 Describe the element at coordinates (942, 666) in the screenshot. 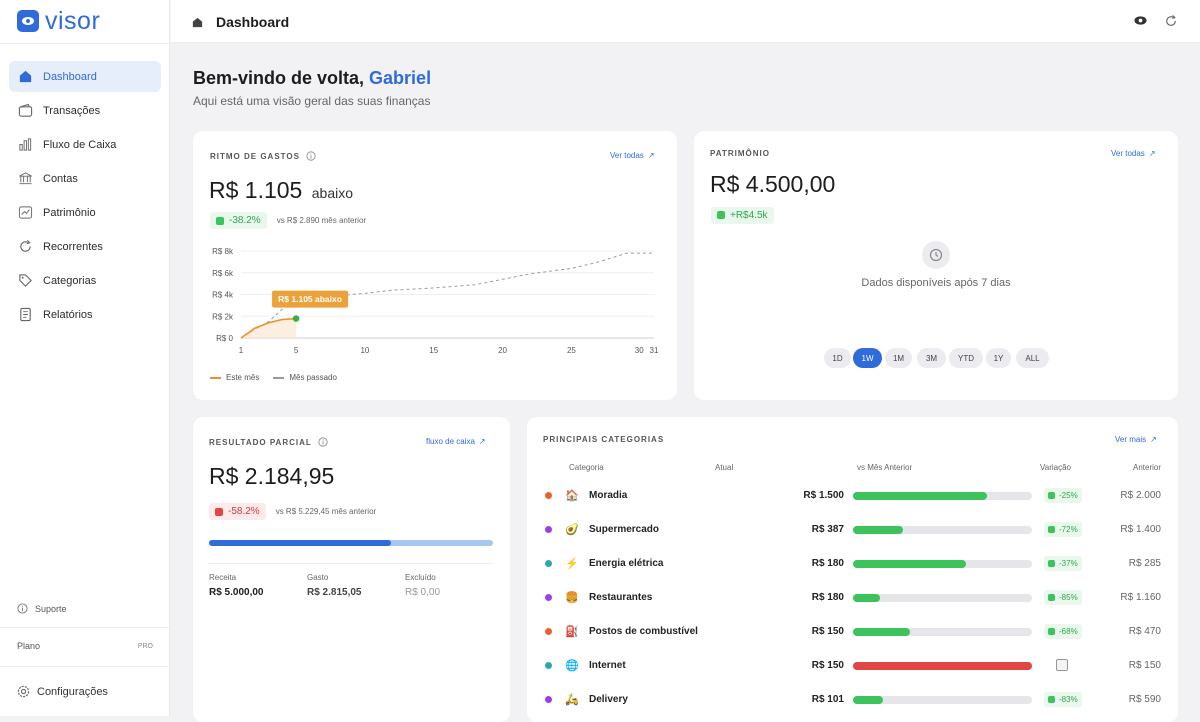

I see `category-bar` at that location.